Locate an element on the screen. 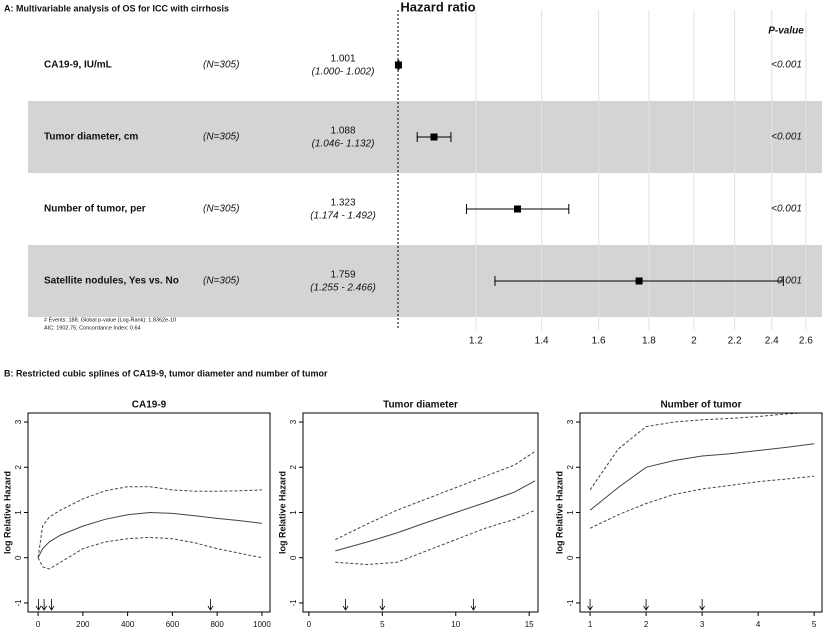 The height and width of the screenshot is (632, 825). x-tick-label: 3 is located at coordinates (702, 624).